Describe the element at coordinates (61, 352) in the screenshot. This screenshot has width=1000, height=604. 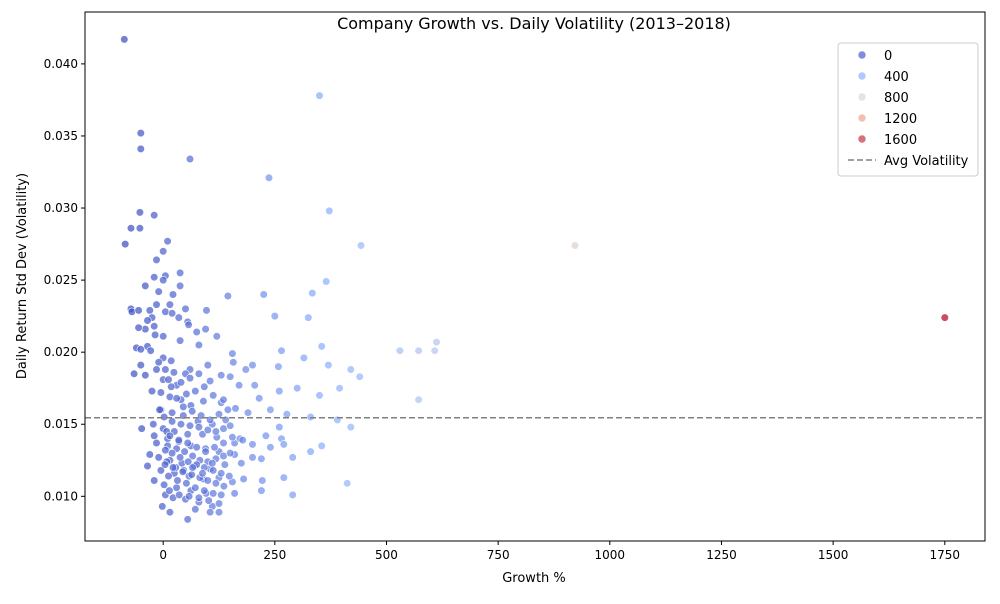
I see `y-tick-label: 0.020` at that location.